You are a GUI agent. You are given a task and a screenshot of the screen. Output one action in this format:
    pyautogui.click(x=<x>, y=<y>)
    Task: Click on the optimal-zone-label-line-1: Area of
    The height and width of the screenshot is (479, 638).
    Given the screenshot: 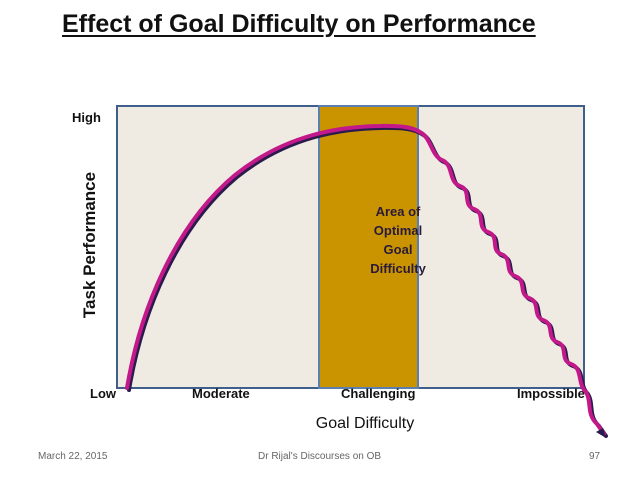 What is the action you would take?
    pyautogui.click(x=398, y=211)
    